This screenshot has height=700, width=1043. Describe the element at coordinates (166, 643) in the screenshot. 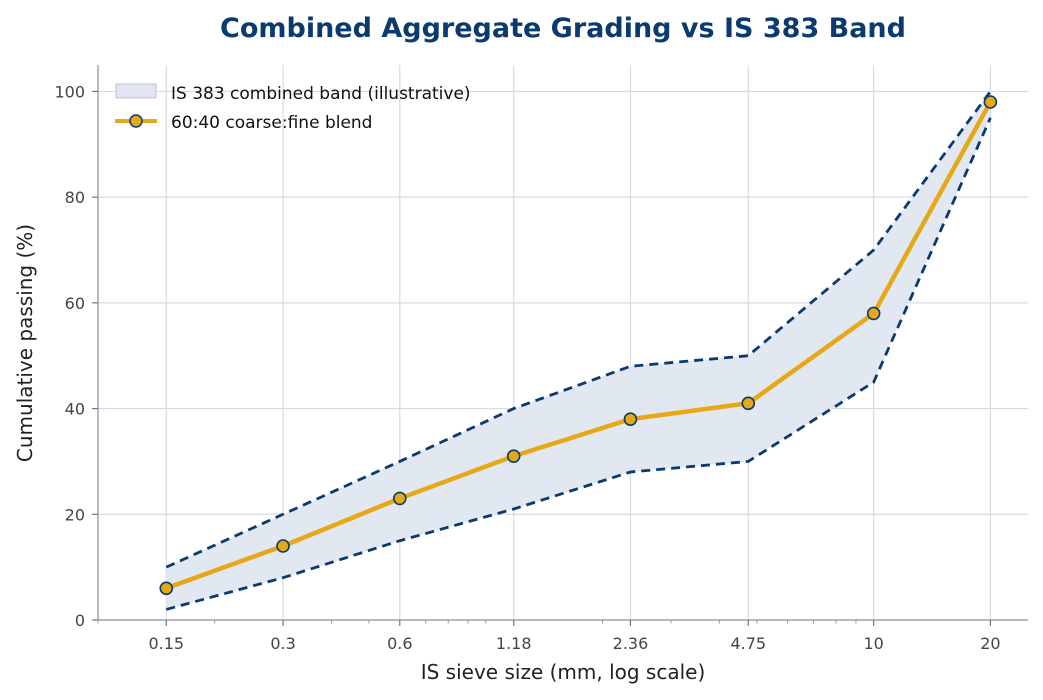

I see `x-tick-label: 0.15` at that location.